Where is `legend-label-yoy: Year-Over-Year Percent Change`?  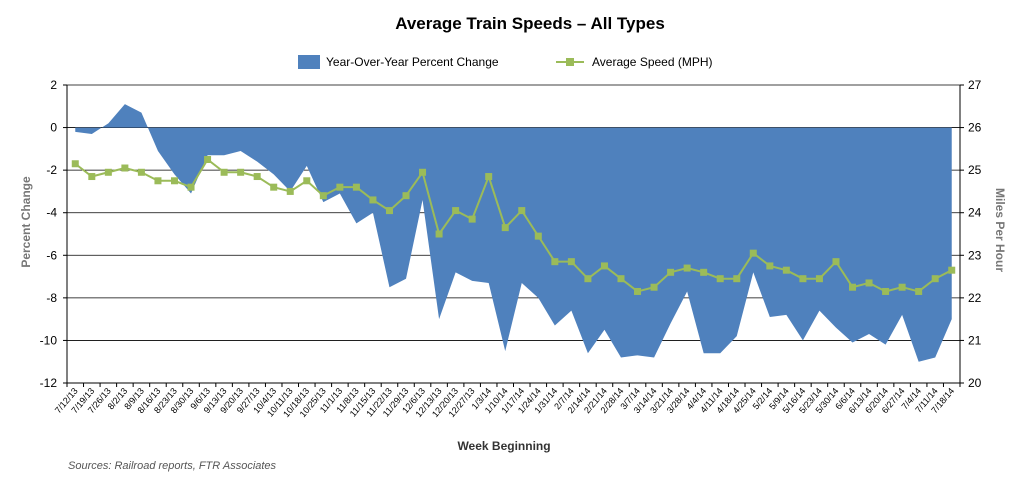
legend-label-yoy: Year-Over-Year Percent Change is located at coordinates (412, 62).